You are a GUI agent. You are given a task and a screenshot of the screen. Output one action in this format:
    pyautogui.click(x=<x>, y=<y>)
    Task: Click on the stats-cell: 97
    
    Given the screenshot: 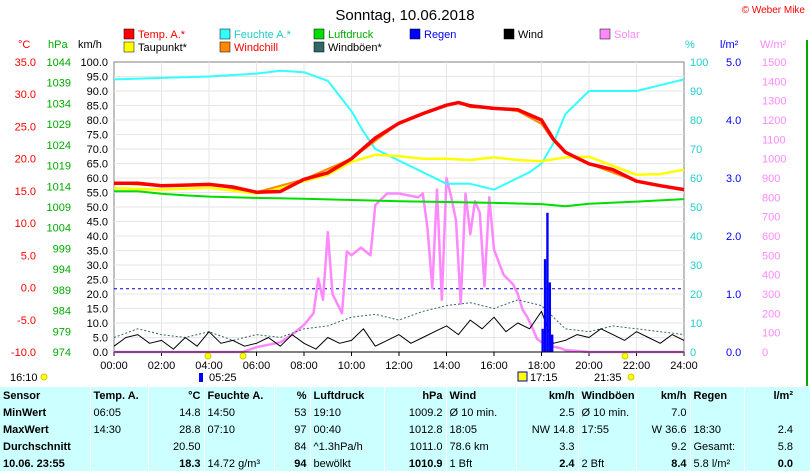 What is the action you would take?
    pyautogui.click(x=291, y=429)
    